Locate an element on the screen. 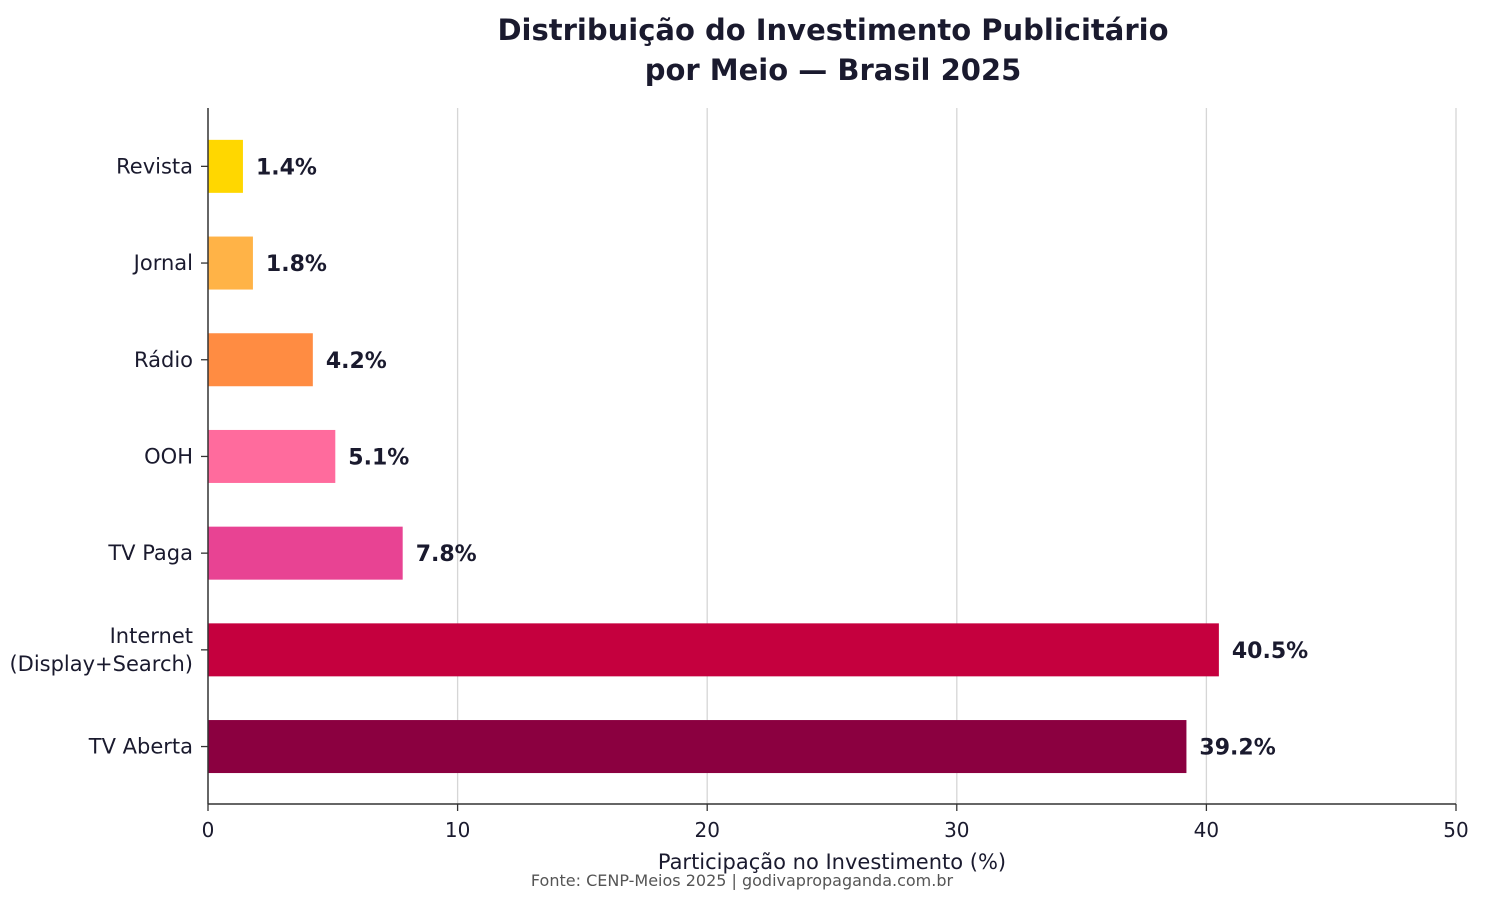  category-label: TV Aberta is located at coordinates (140, 747).